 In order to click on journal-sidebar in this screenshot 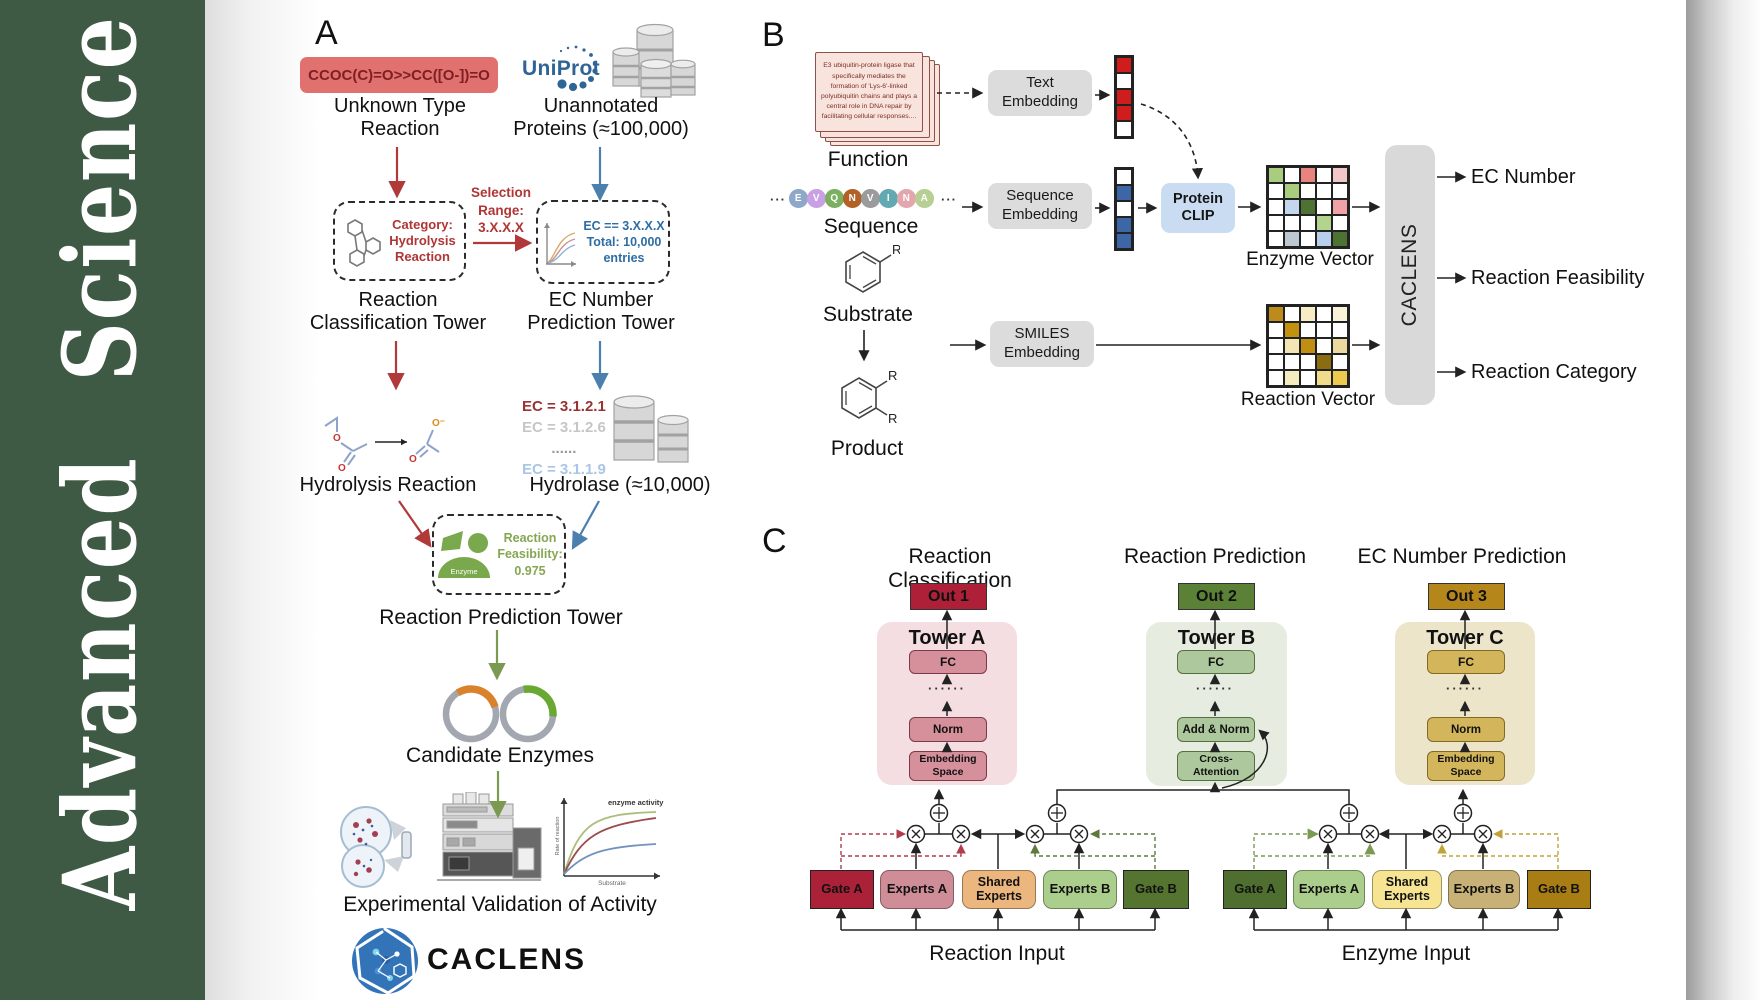, I will do `click(102, 500)`.